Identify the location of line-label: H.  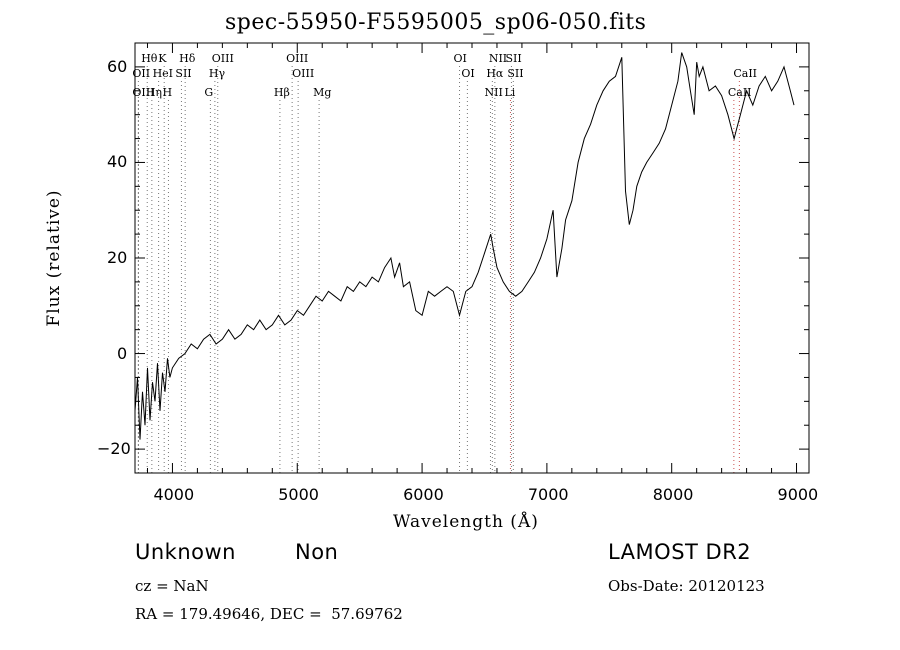
(167, 92).